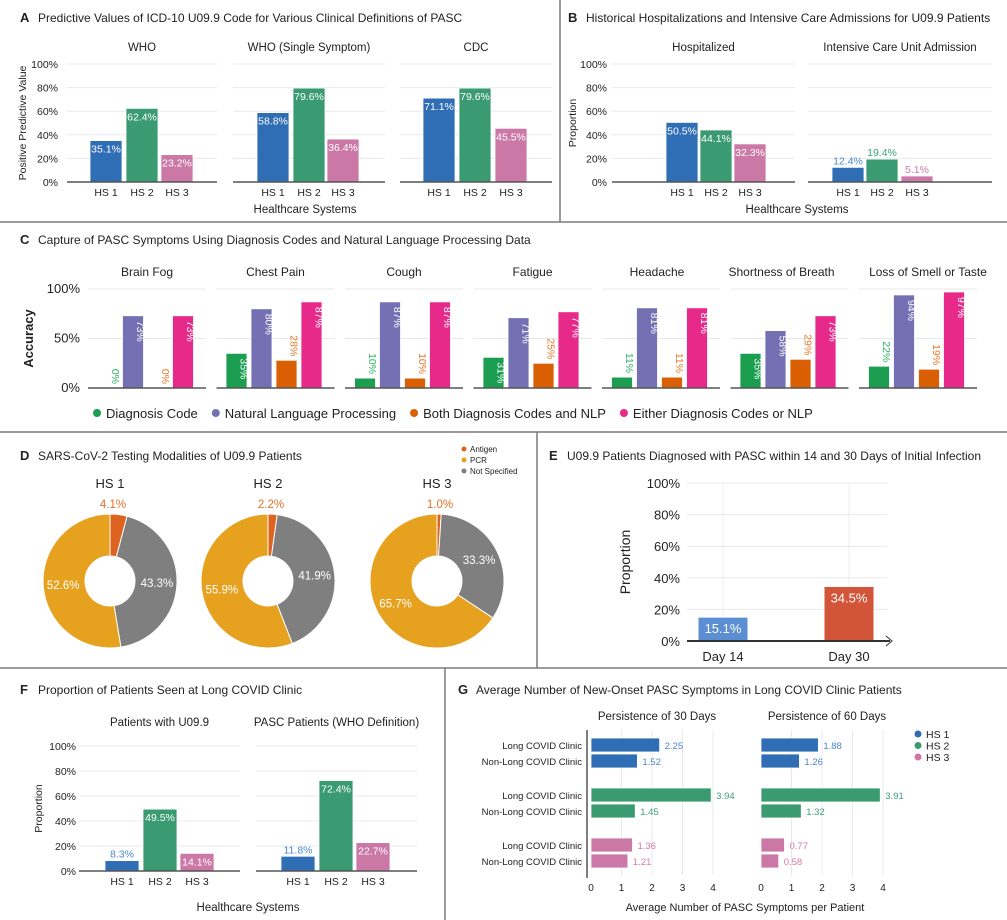 The width and height of the screenshot is (1007, 920). Describe the element at coordinates (722, 656) in the screenshot. I see `x-tick-label: Day 14` at that location.